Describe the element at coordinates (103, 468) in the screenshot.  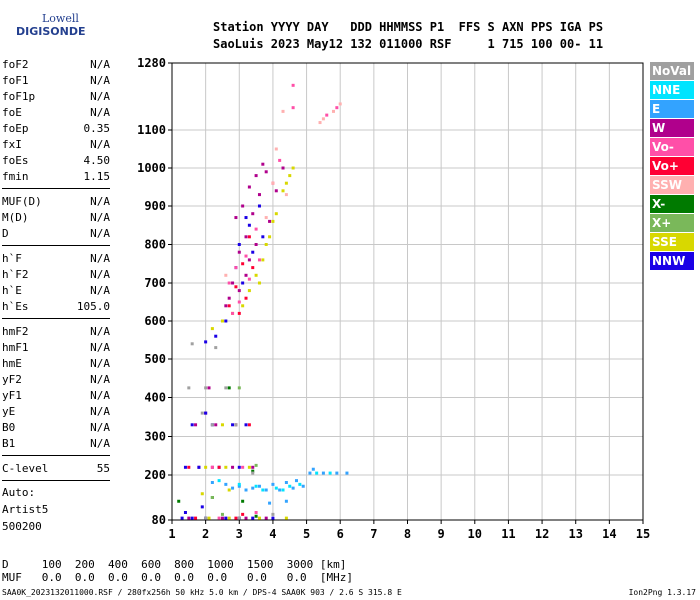
I see `param-value: 55` at that location.